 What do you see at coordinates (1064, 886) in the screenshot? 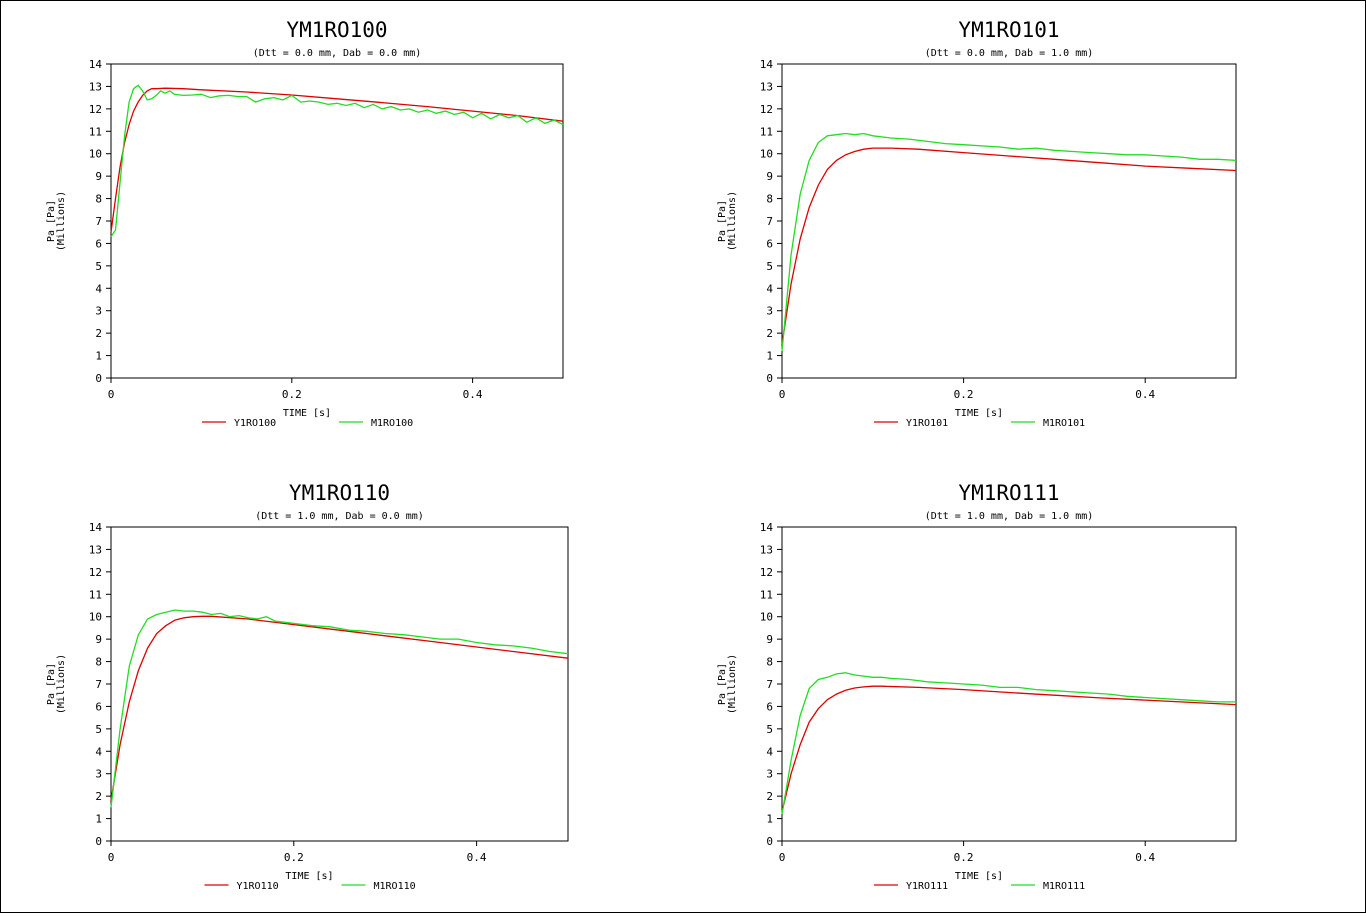
I see `legend-label: M1RO111` at bounding box center [1064, 886].